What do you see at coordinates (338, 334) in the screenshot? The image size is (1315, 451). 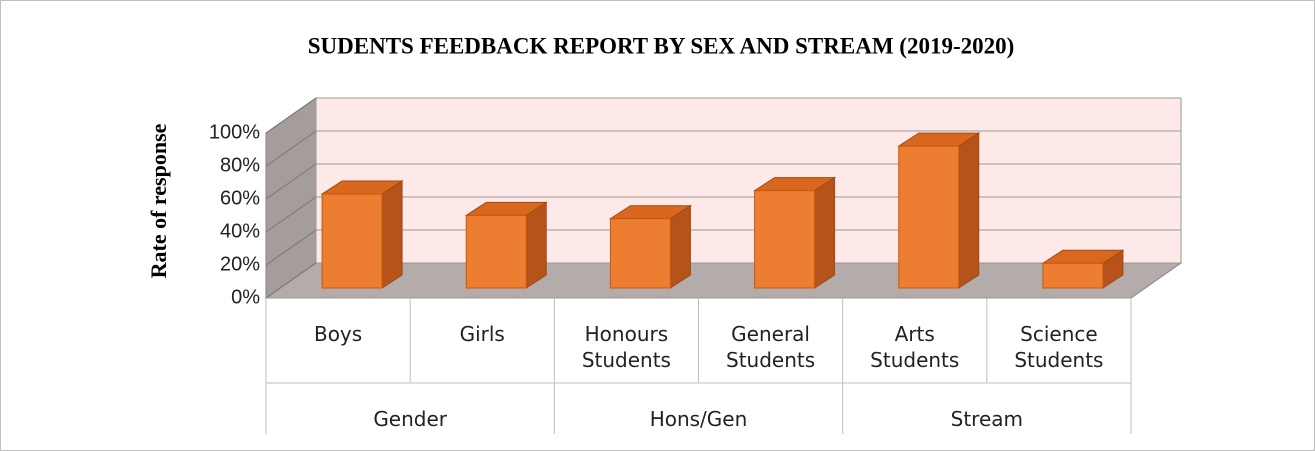 I see `x-tick-label: Boys` at bounding box center [338, 334].